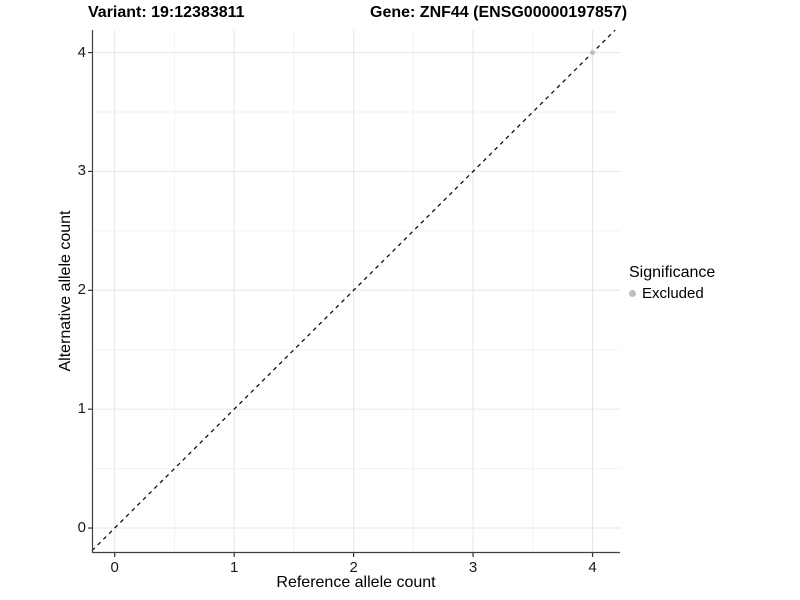  I want to click on legend-item-label: Excluded, so click(673, 293).